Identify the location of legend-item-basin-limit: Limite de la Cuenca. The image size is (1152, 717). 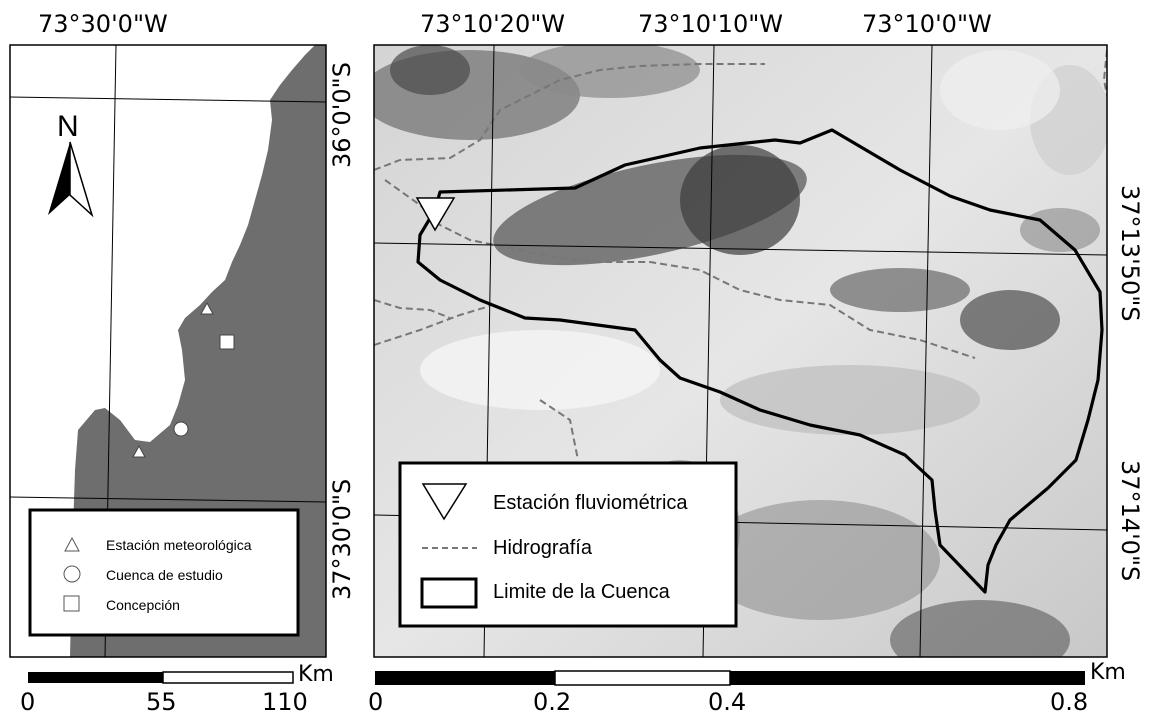
(581, 592).